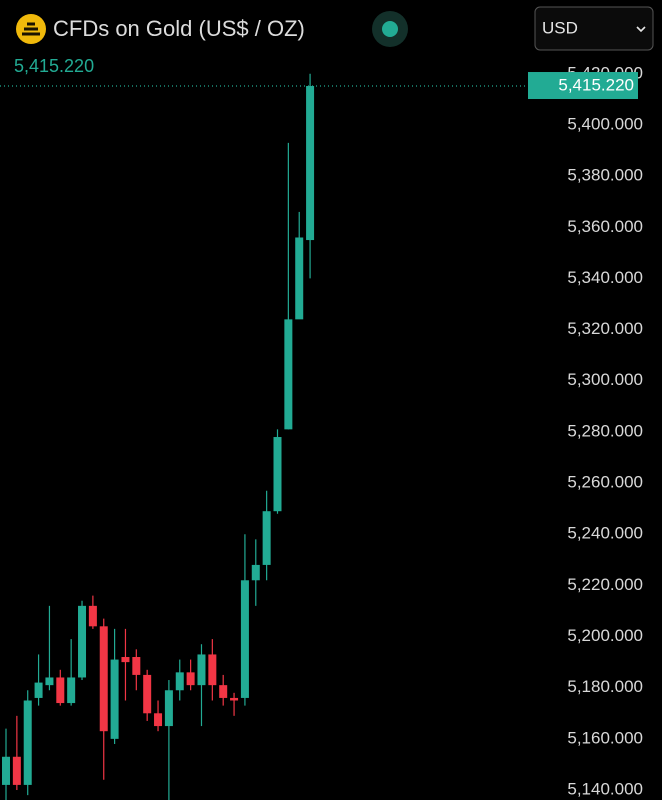 The height and width of the screenshot is (800, 662). What do you see at coordinates (390, 29) in the screenshot?
I see `status-dot` at bounding box center [390, 29].